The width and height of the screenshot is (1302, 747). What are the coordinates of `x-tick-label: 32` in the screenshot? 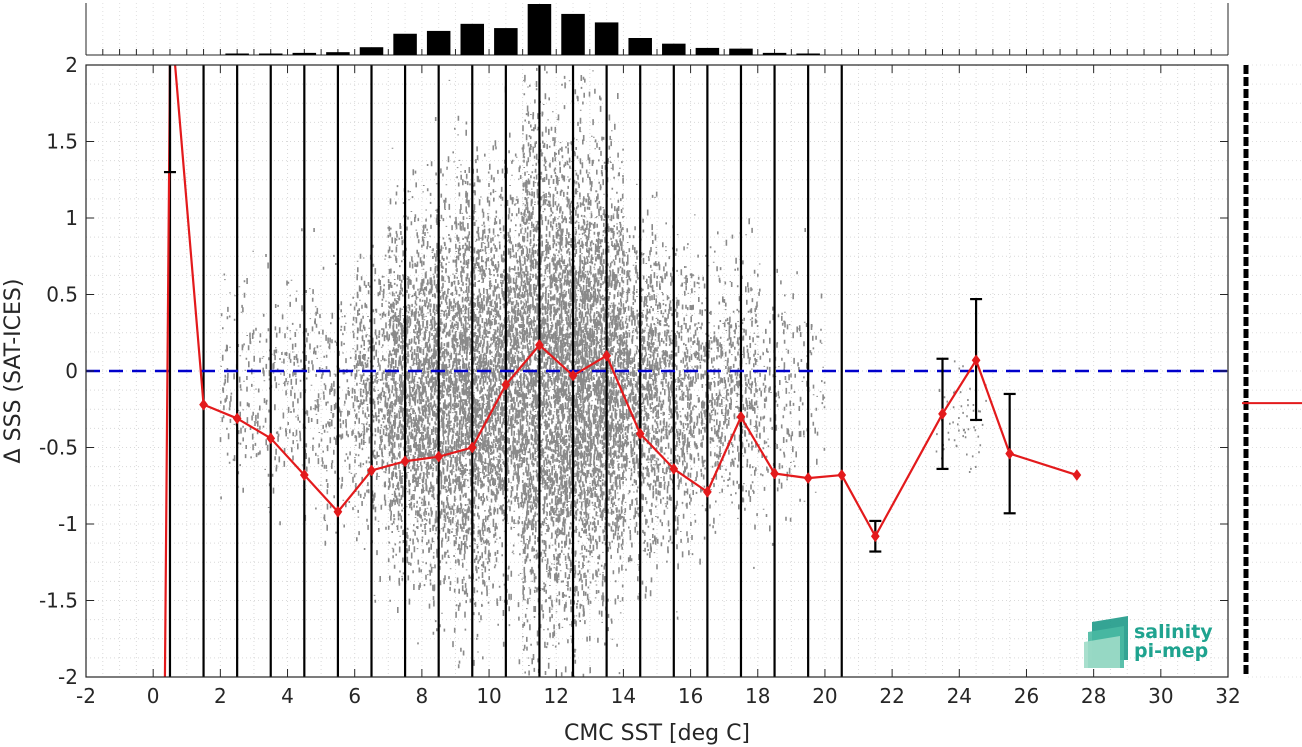 It's located at (1227, 696).